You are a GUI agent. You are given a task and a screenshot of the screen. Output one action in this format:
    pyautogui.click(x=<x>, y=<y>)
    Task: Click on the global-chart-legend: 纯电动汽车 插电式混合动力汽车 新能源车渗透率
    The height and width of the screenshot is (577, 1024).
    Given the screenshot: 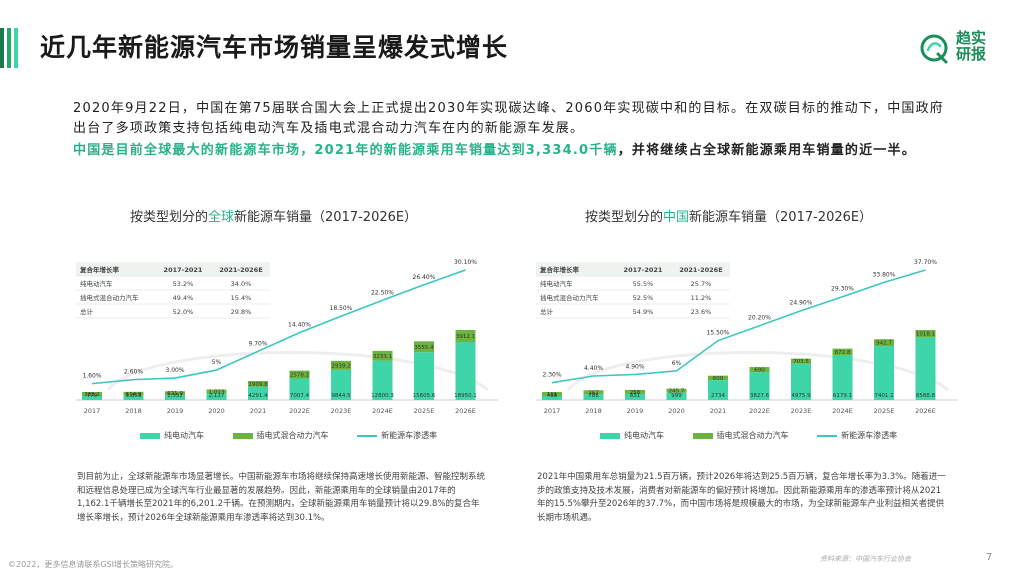 What is the action you would take?
    pyautogui.click(x=301, y=435)
    